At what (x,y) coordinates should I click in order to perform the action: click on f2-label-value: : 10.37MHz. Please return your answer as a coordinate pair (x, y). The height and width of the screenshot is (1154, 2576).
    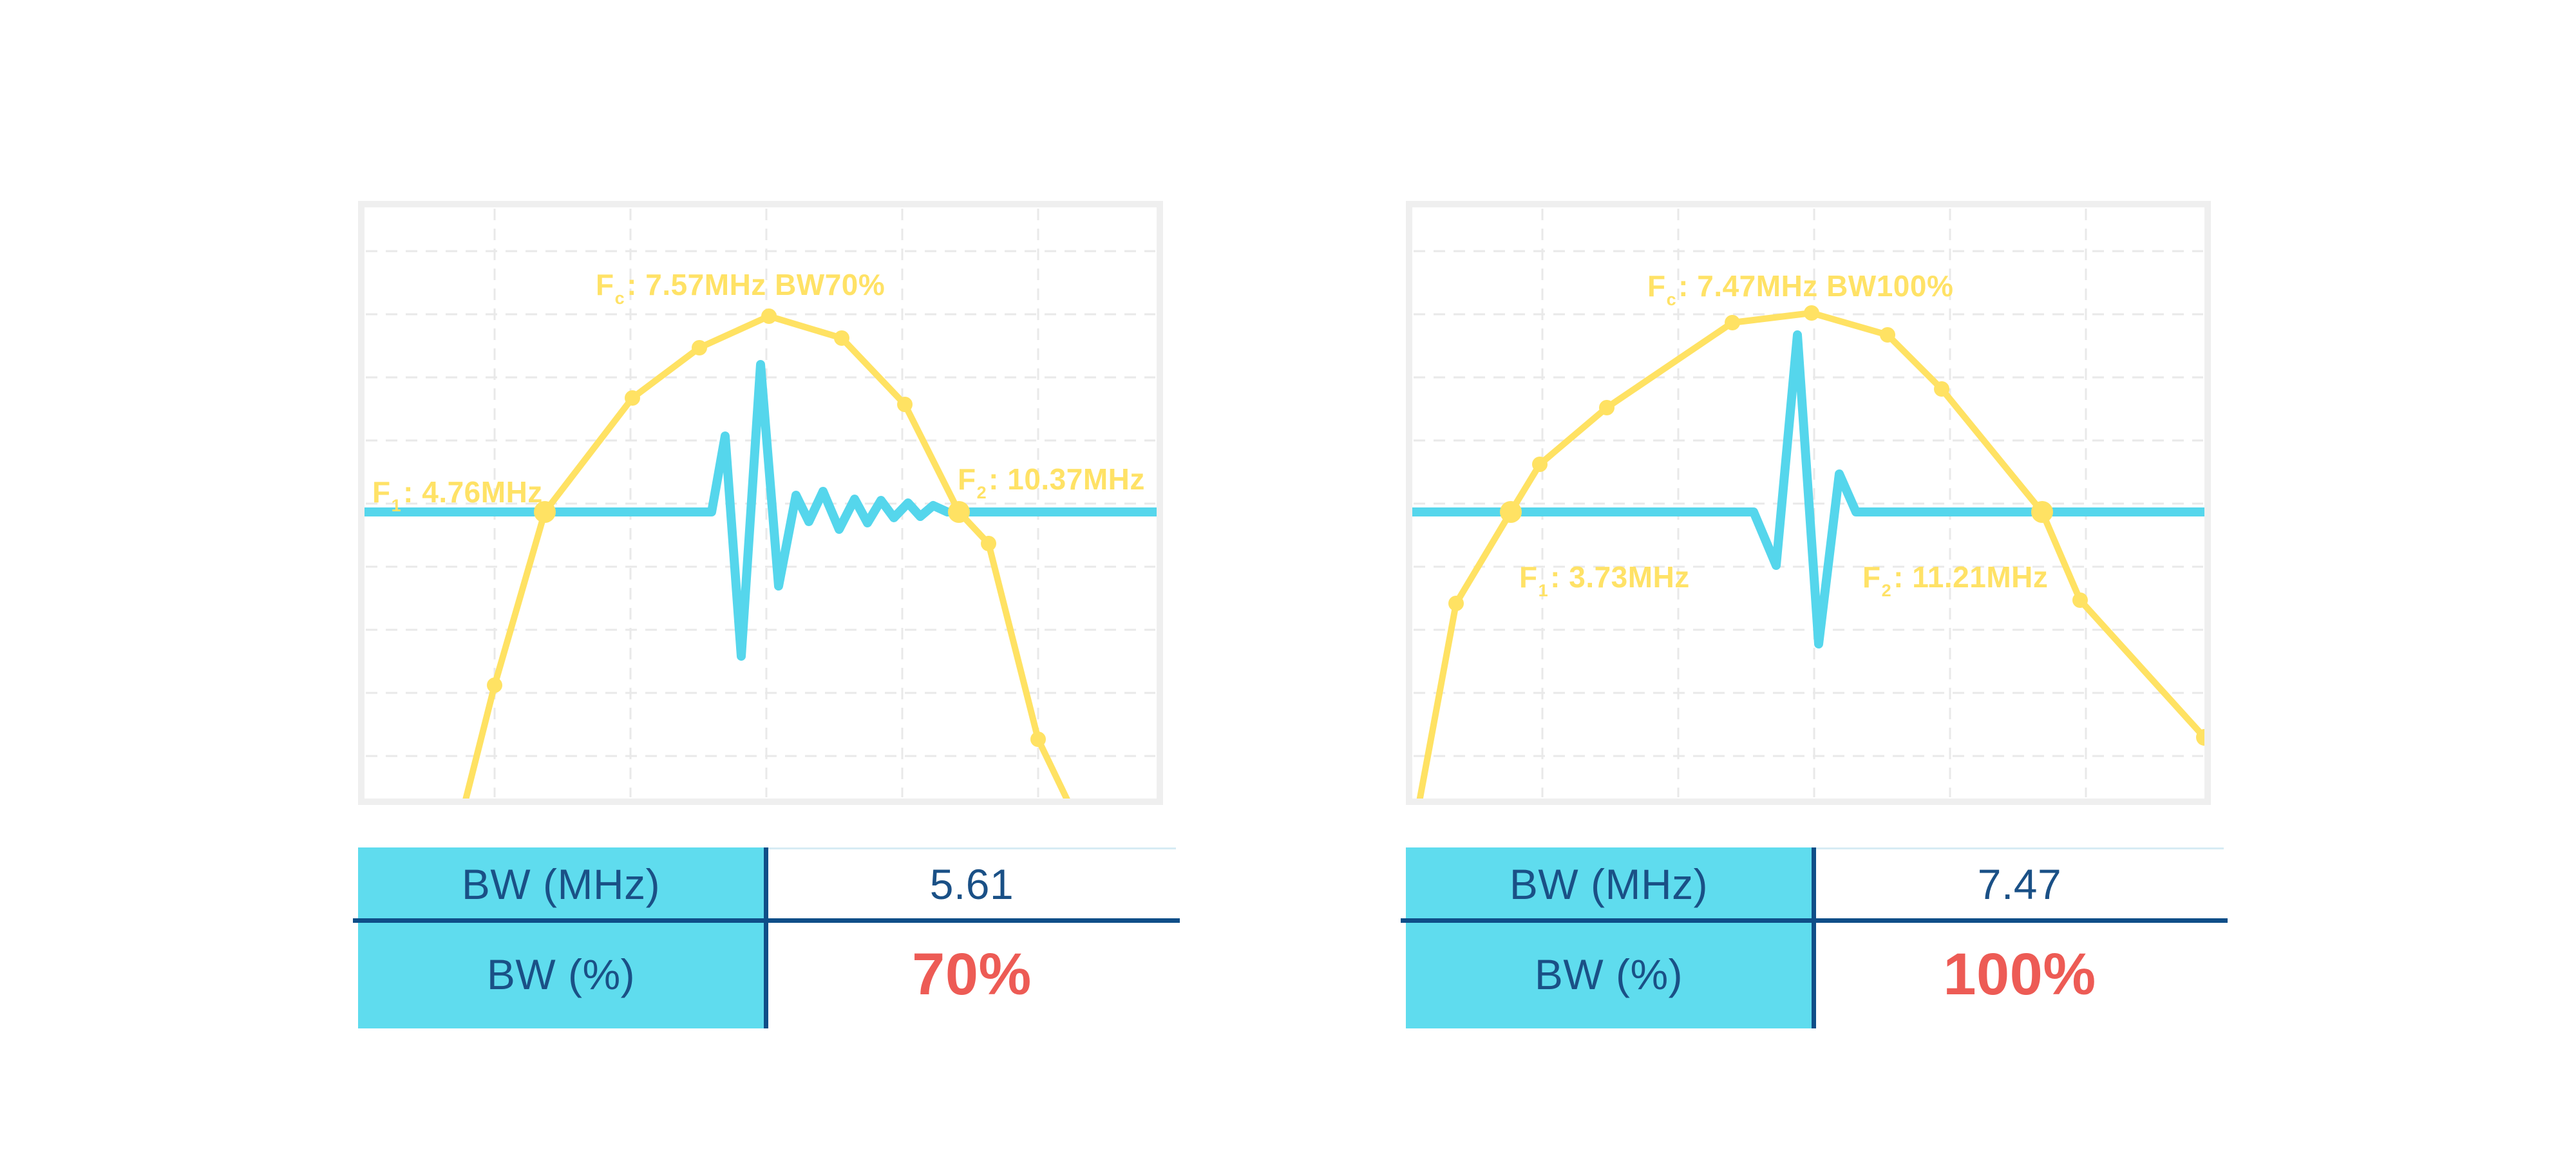
    Looking at the image, I should click on (1067, 479).